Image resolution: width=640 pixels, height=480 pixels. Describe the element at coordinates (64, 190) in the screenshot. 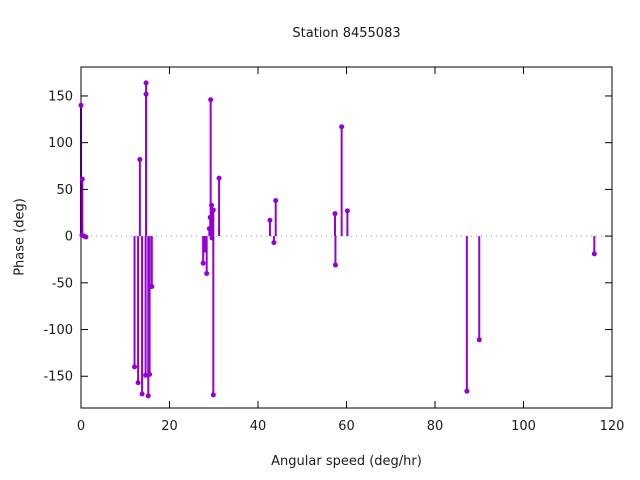

I see `y-tick-label: 50` at that location.